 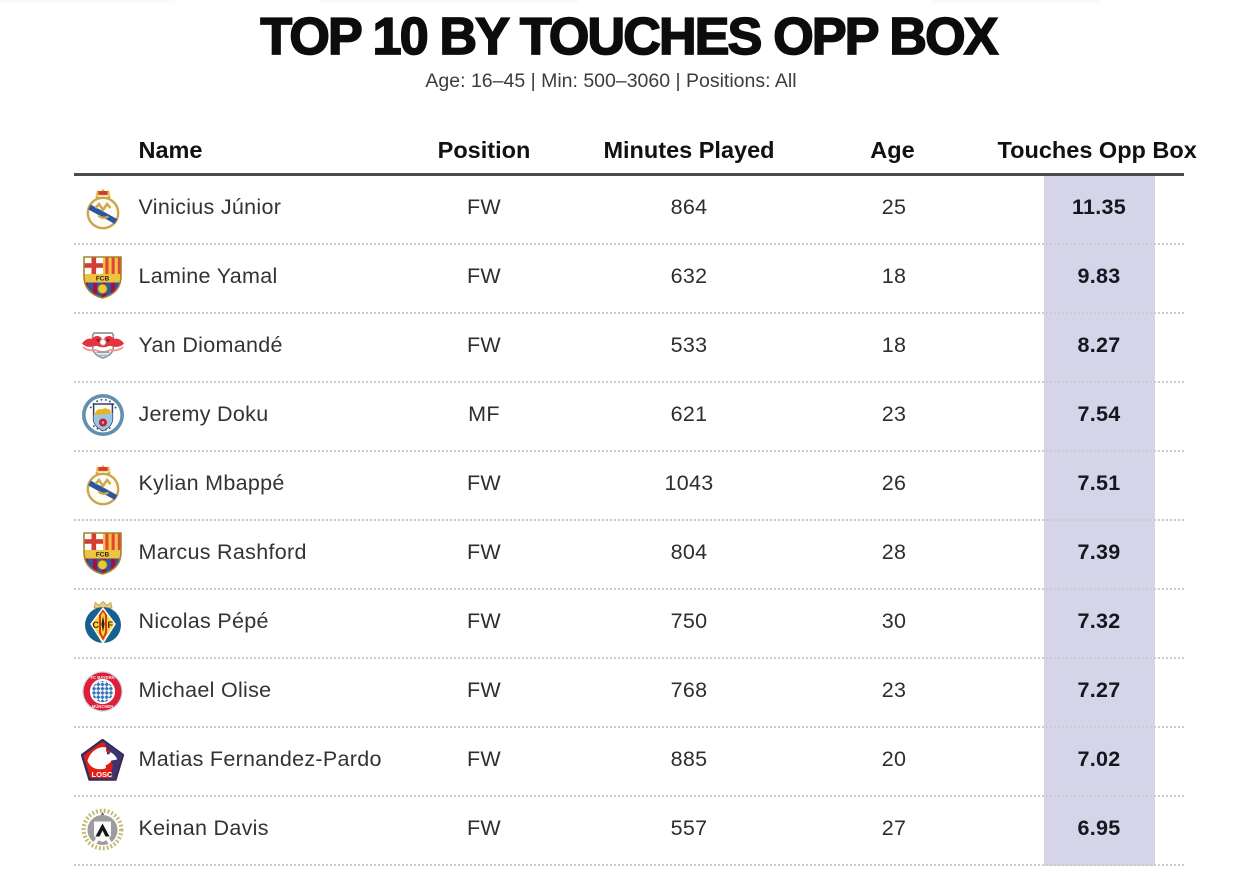 What do you see at coordinates (95, 625) in the screenshot?
I see `svg-text: C` at bounding box center [95, 625].